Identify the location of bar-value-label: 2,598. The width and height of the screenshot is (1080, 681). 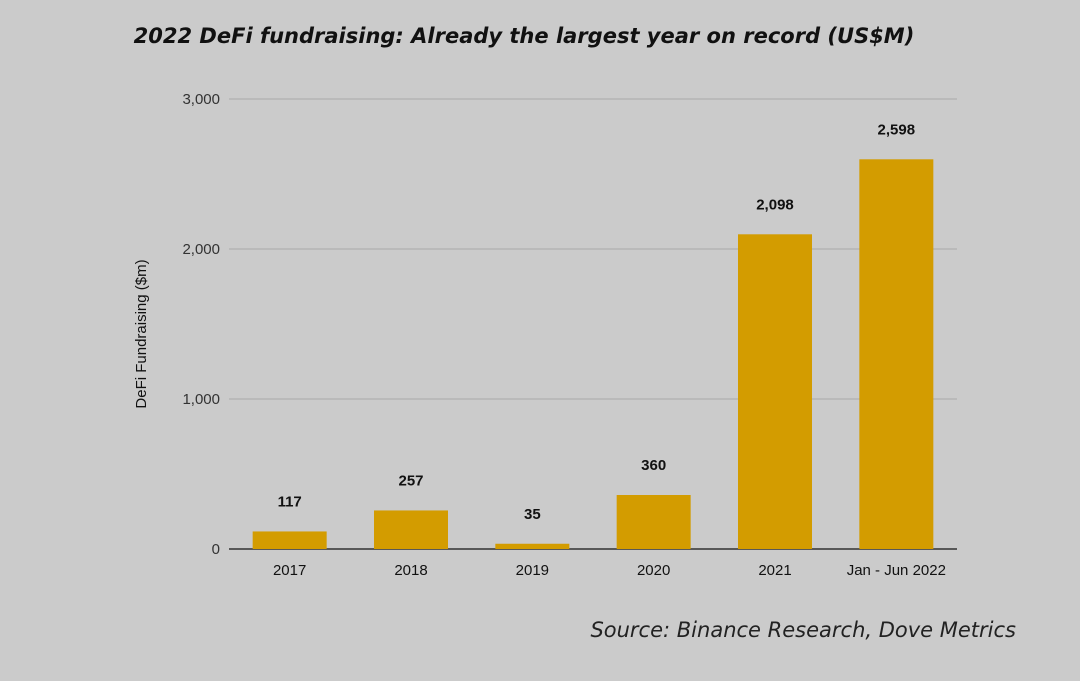
(897, 129).